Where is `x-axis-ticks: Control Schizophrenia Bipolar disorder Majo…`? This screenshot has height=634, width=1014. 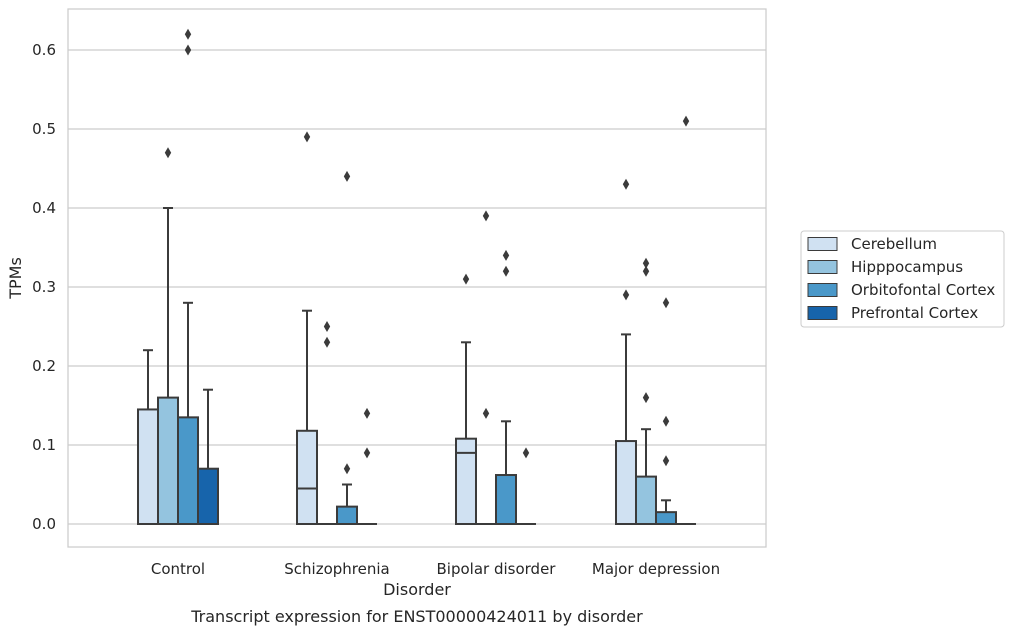
x-axis-ticks: Control Schizophrenia Bipolar disorder Majo… is located at coordinates (435, 569).